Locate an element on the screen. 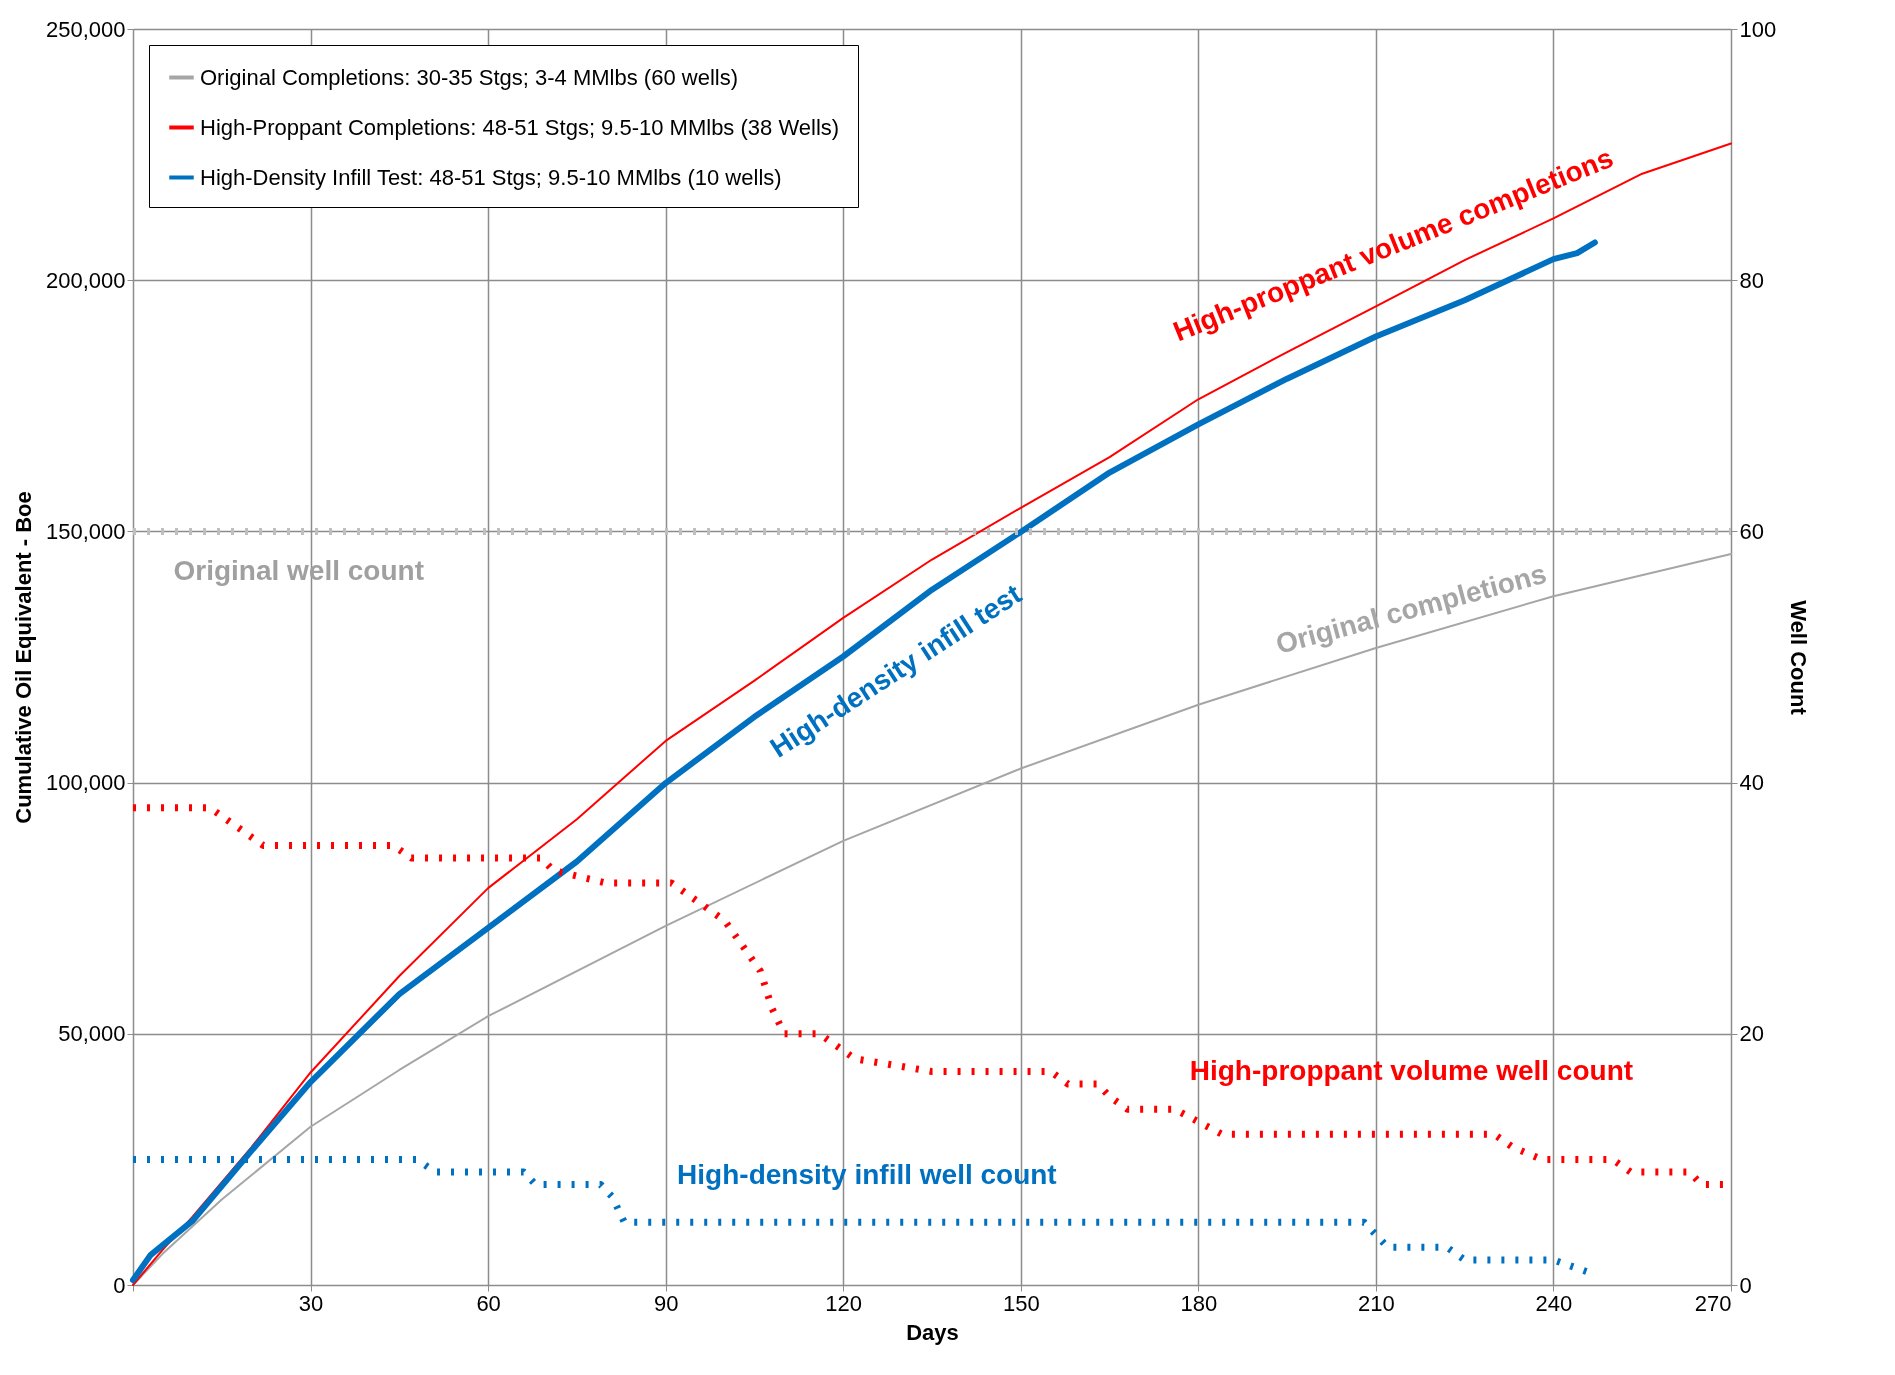 The image size is (1895, 1375). y-tick-label: 250,000 is located at coordinates (85, 29).